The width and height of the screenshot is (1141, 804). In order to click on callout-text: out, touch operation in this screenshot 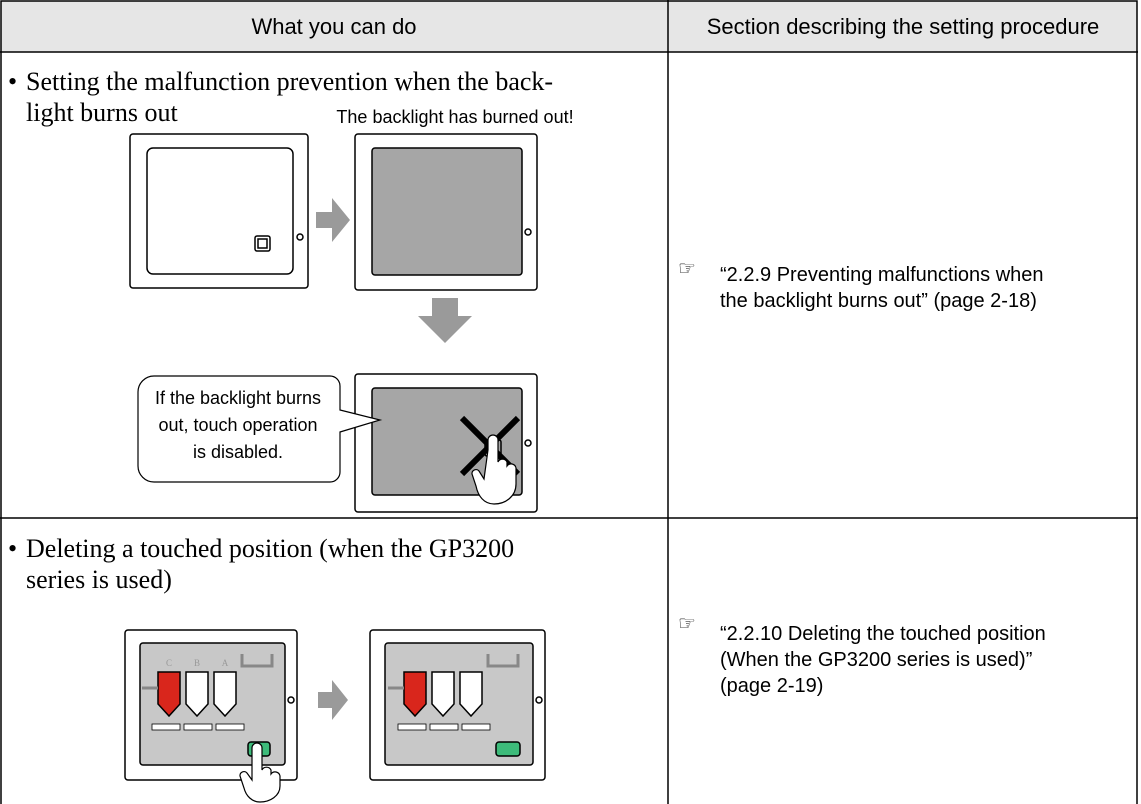, I will do `click(237, 425)`.